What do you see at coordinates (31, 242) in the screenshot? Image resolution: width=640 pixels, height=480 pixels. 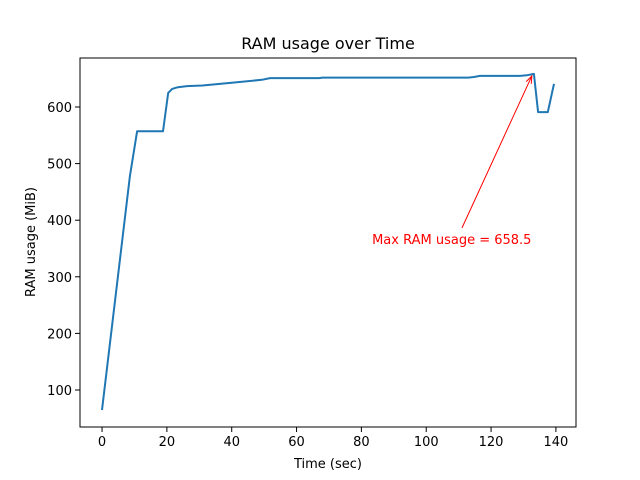 I see `y-axis-label: RAM usage (MiB)` at bounding box center [31, 242].